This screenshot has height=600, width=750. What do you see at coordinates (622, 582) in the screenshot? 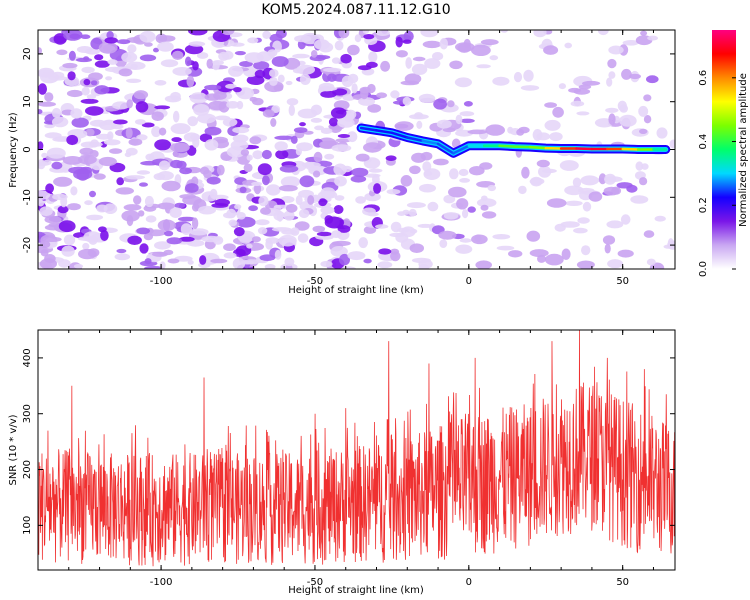
I see `x-tick-label: 50` at bounding box center [622, 582].